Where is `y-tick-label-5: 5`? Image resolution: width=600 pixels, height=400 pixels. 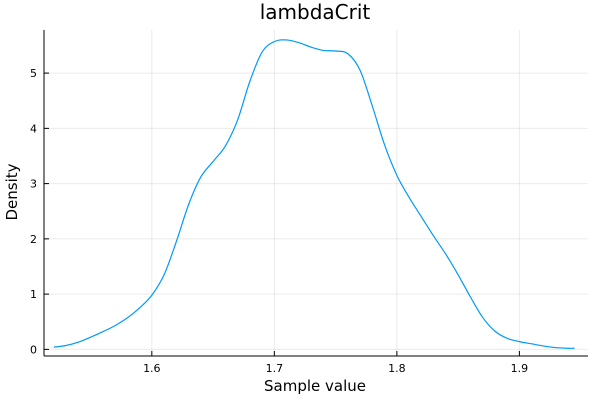
y-tick-label-5: 5 is located at coordinates (33, 73).